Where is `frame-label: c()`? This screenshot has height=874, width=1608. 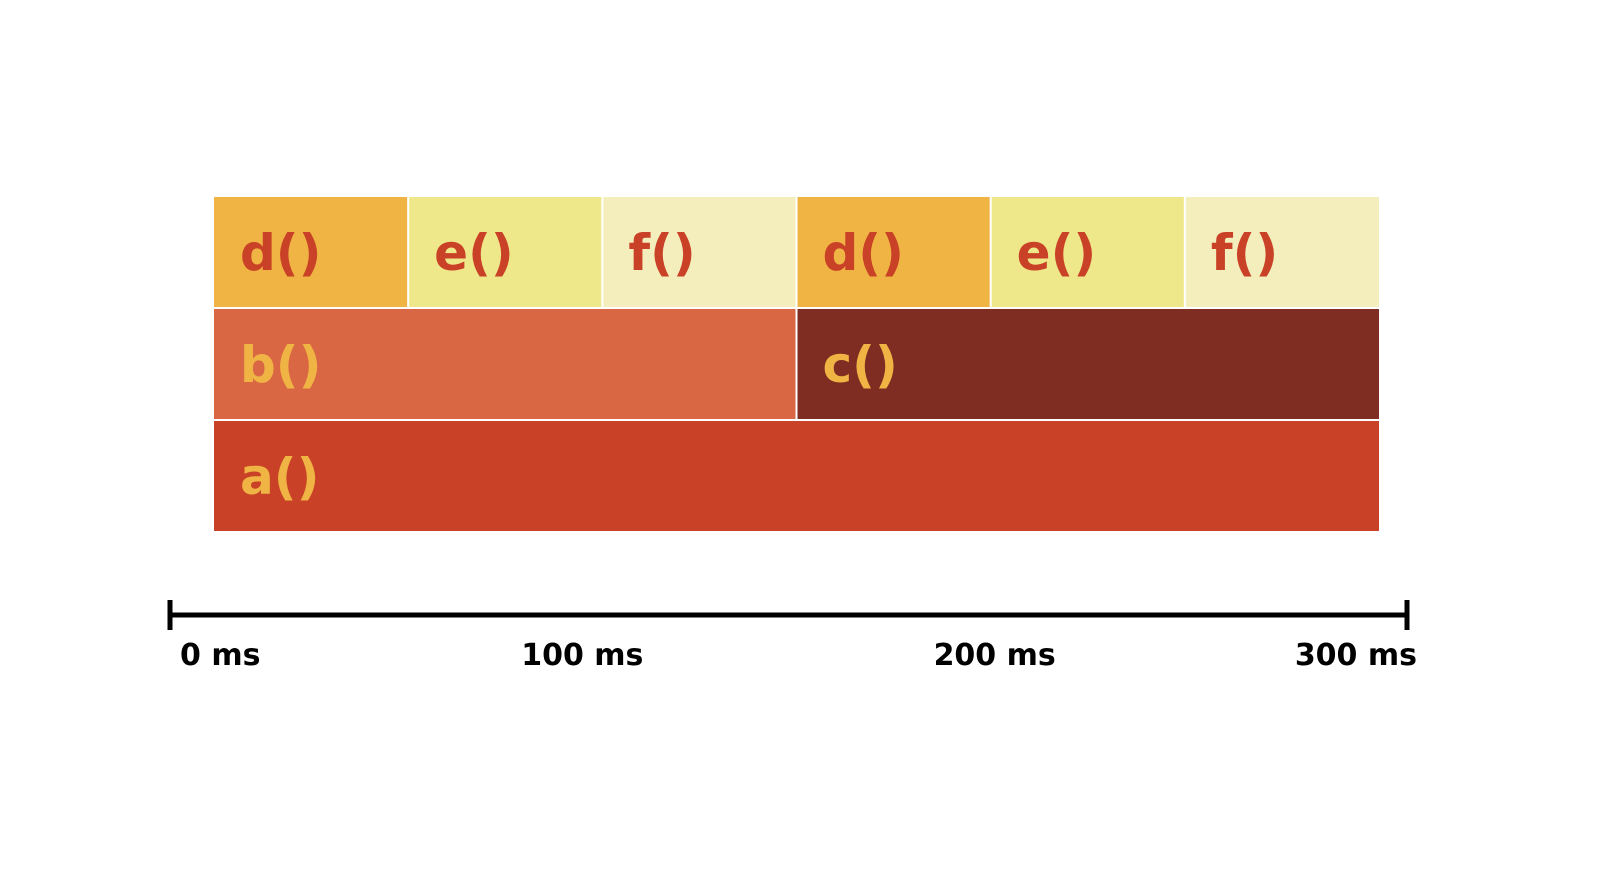 frame-label: c() is located at coordinates (860, 365).